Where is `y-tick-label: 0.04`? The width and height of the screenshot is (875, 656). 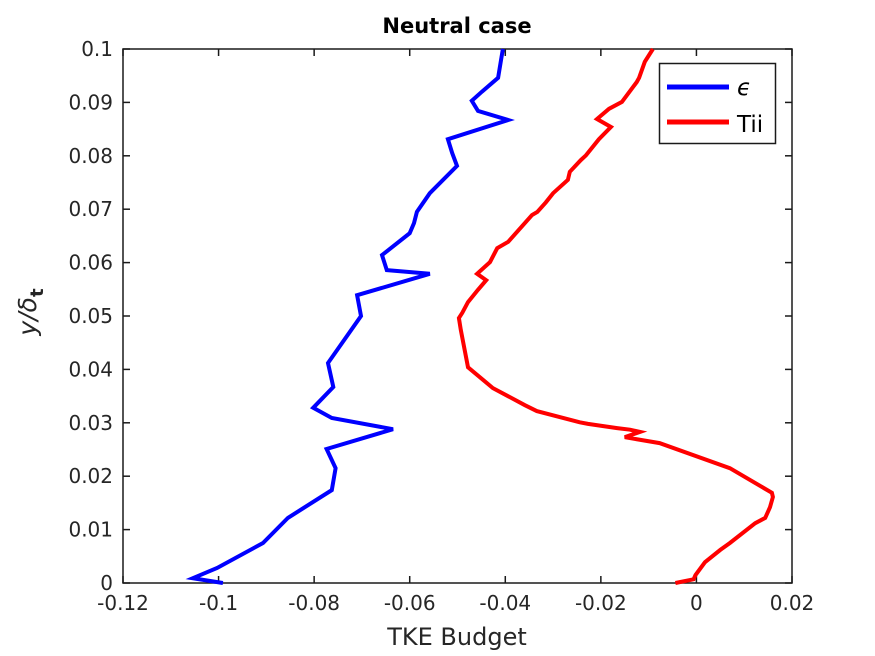
y-tick-label: 0.04 is located at coordinates (90, 369).